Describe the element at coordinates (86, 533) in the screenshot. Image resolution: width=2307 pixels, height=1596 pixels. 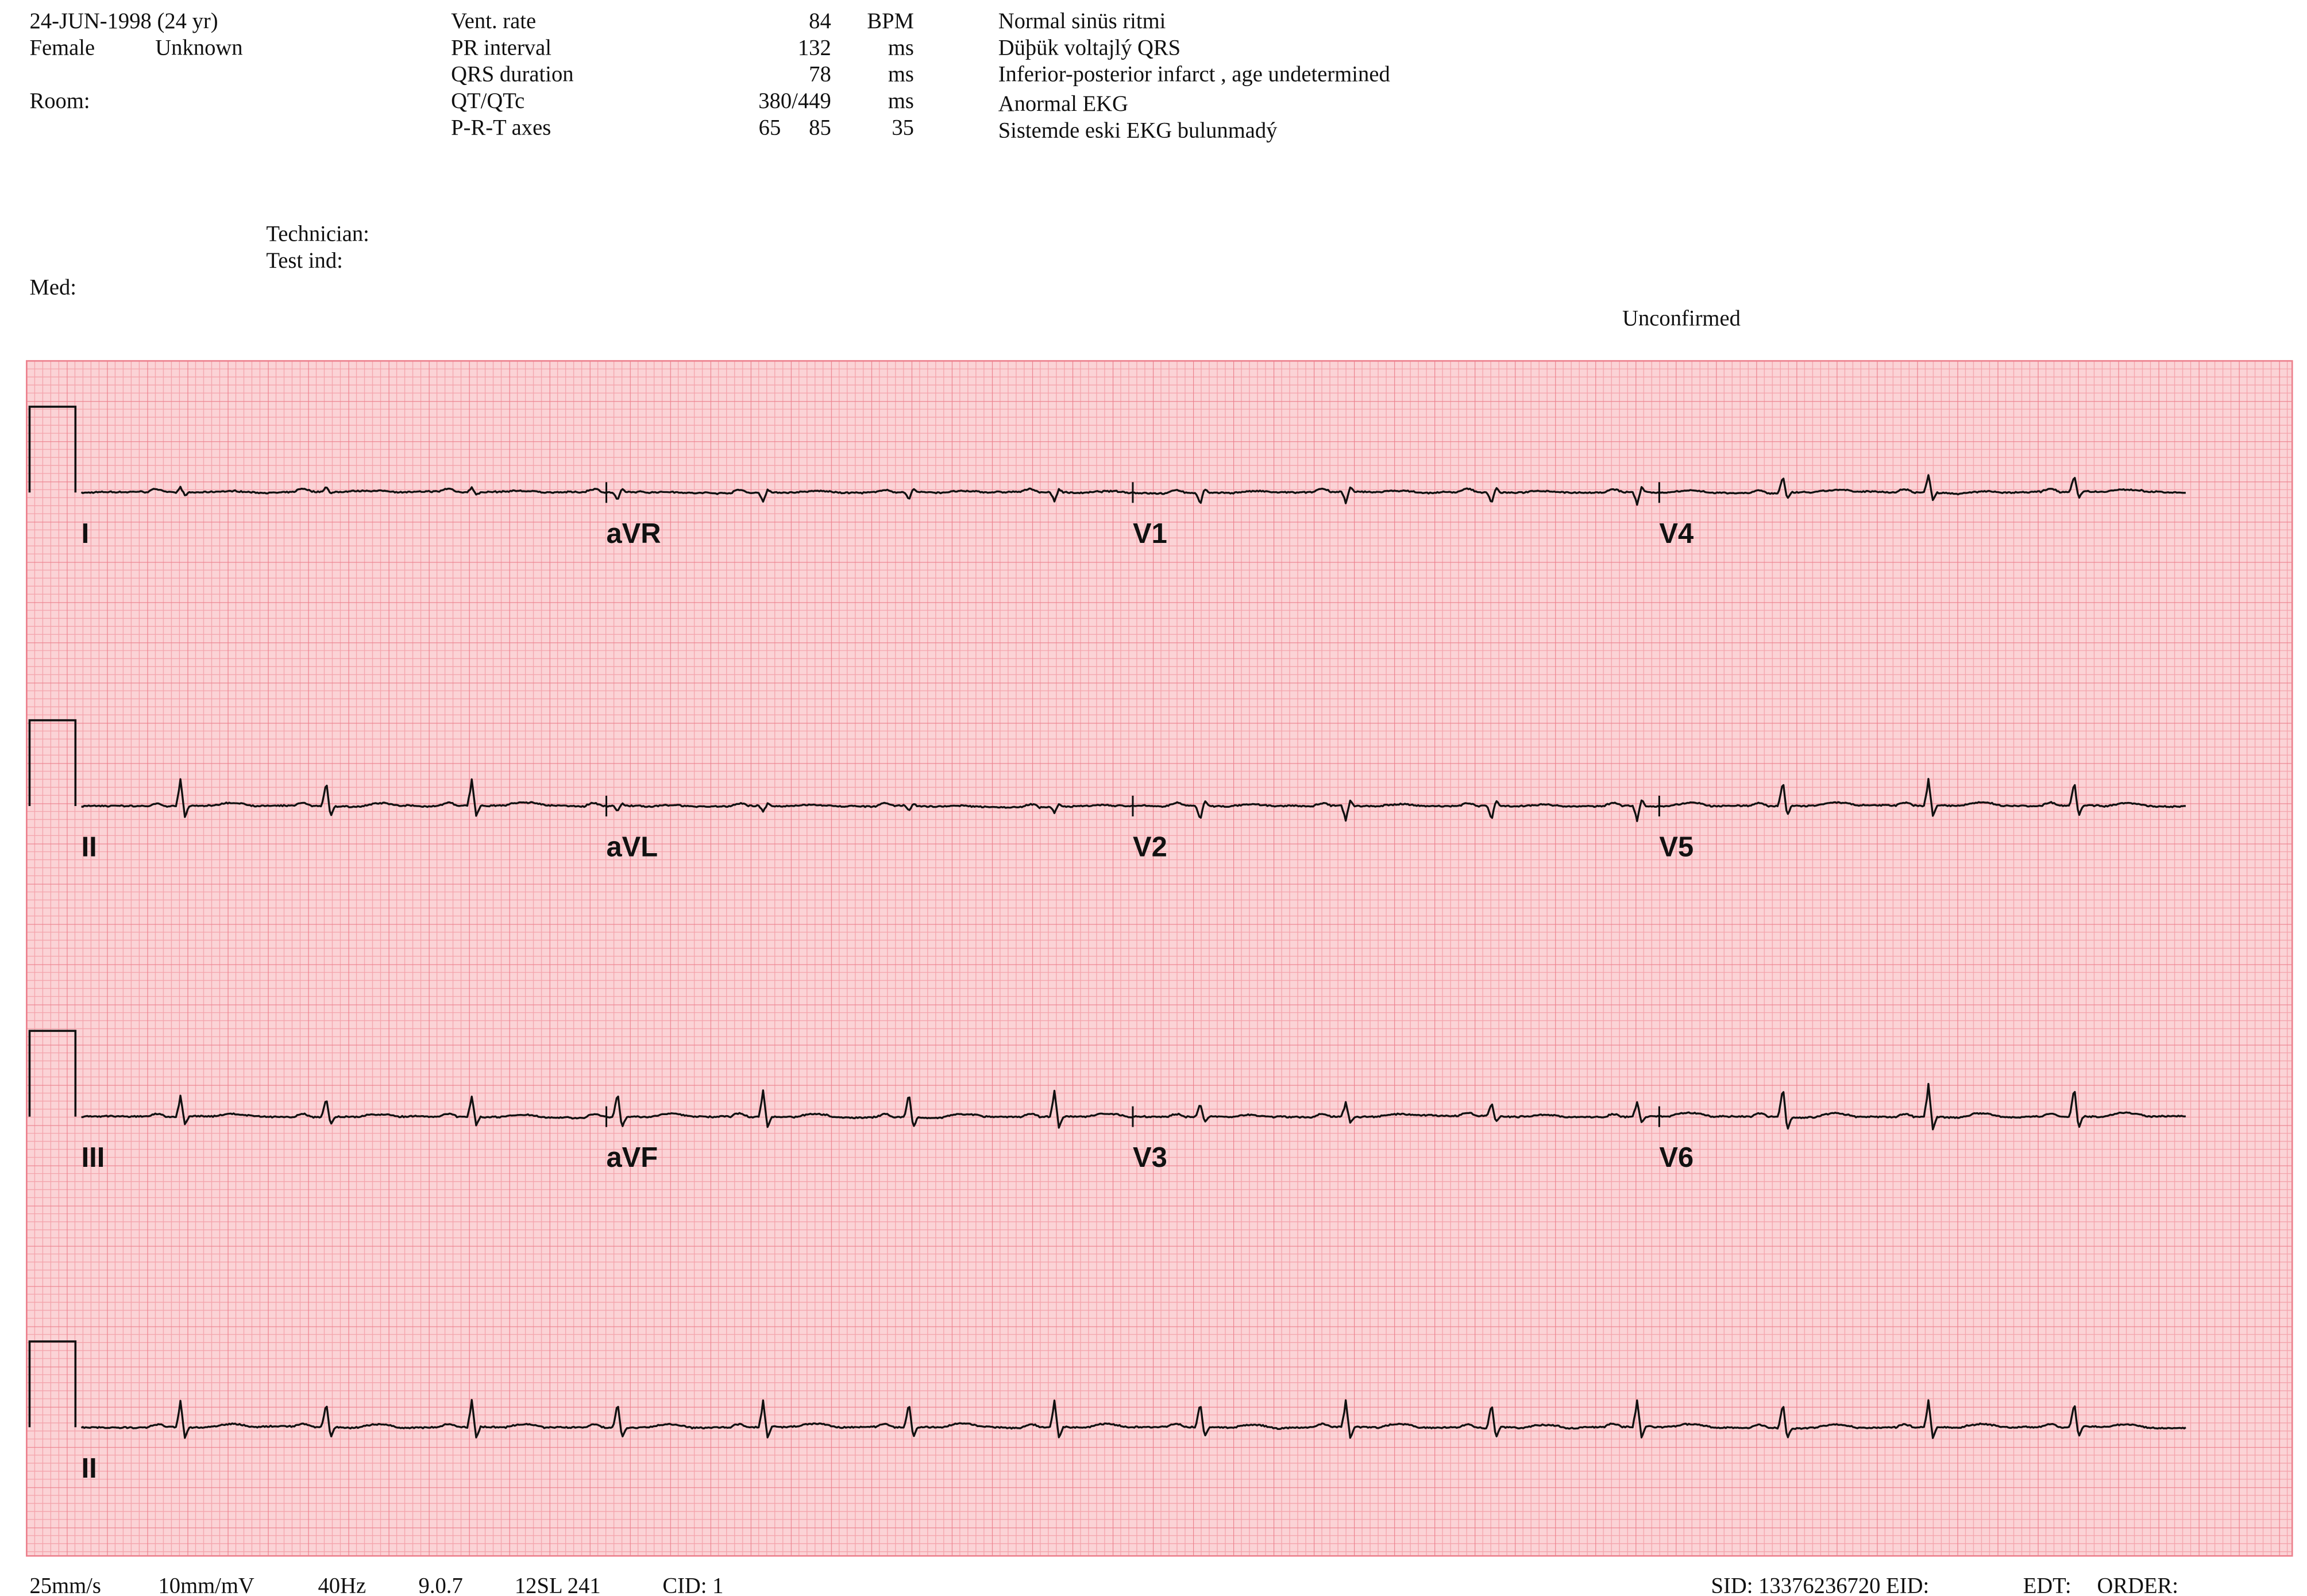
I see `lead-label: I` at that location.